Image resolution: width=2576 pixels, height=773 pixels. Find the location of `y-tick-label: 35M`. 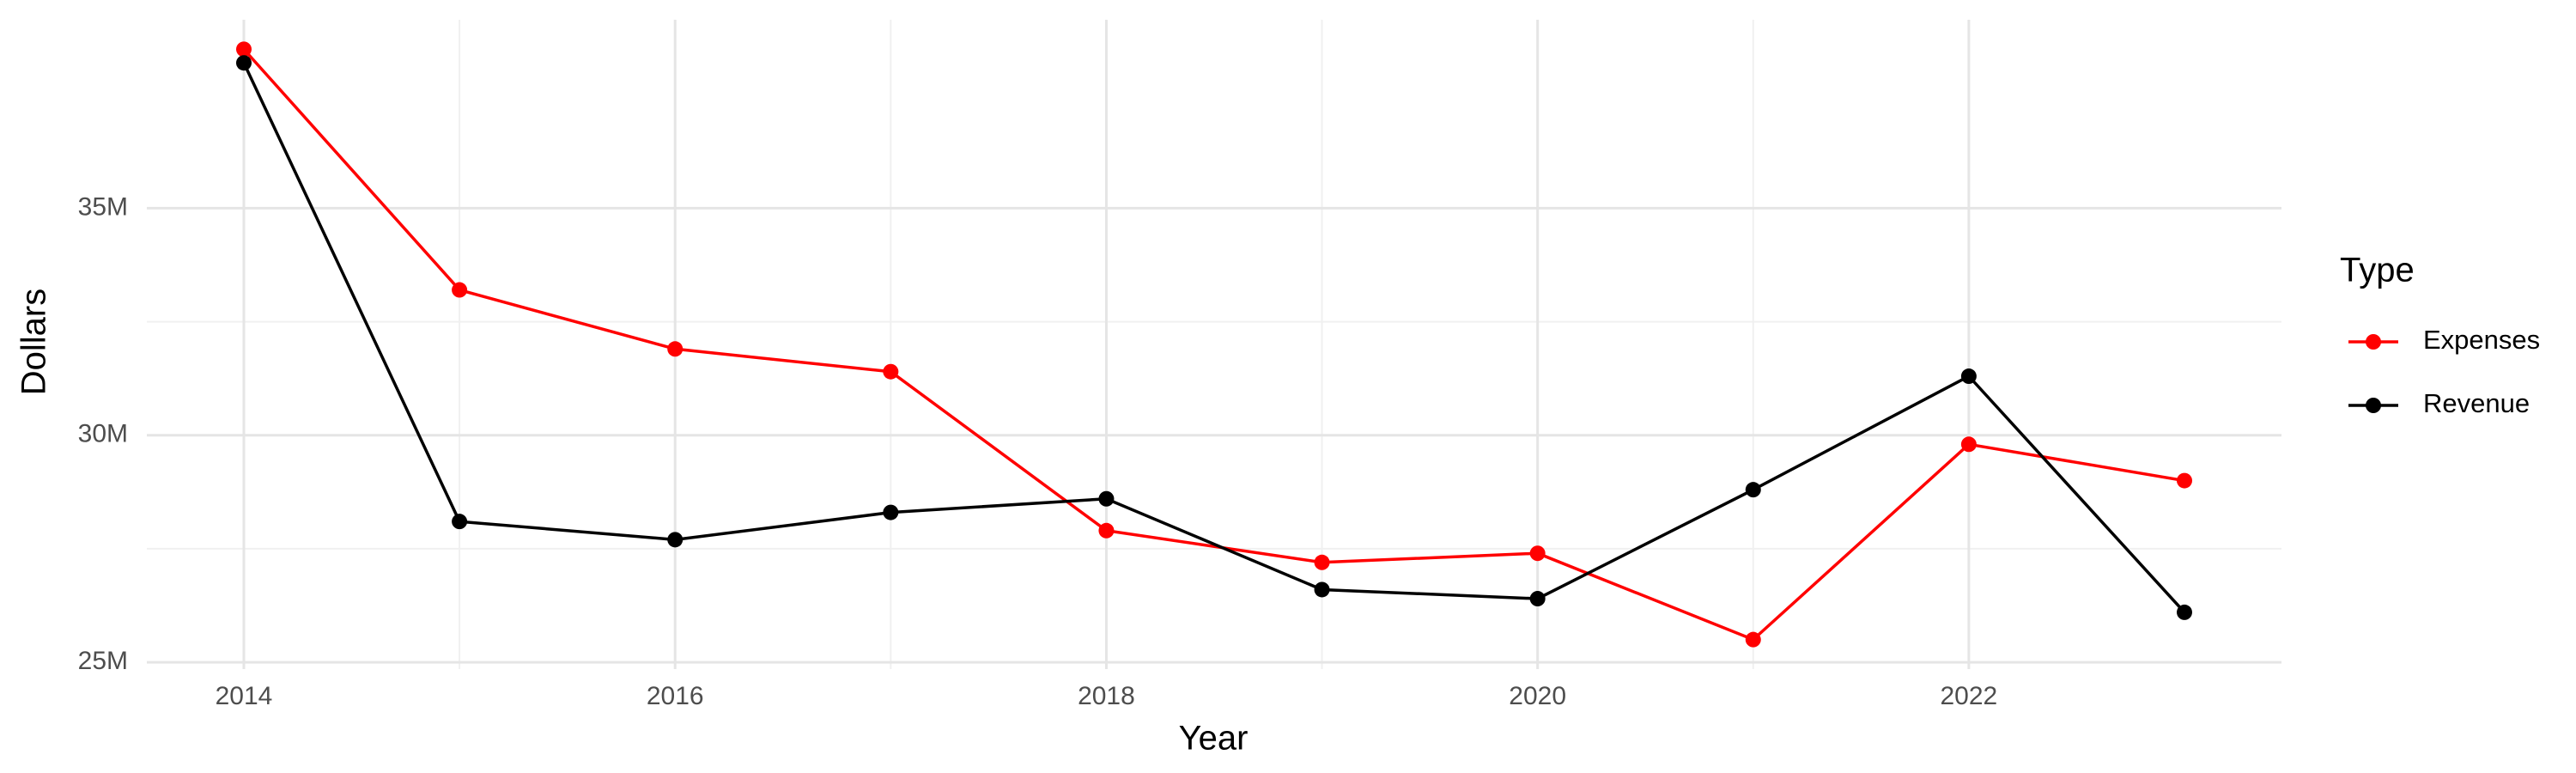

y-tick-label: 35M is located at coordinates (103, 207).